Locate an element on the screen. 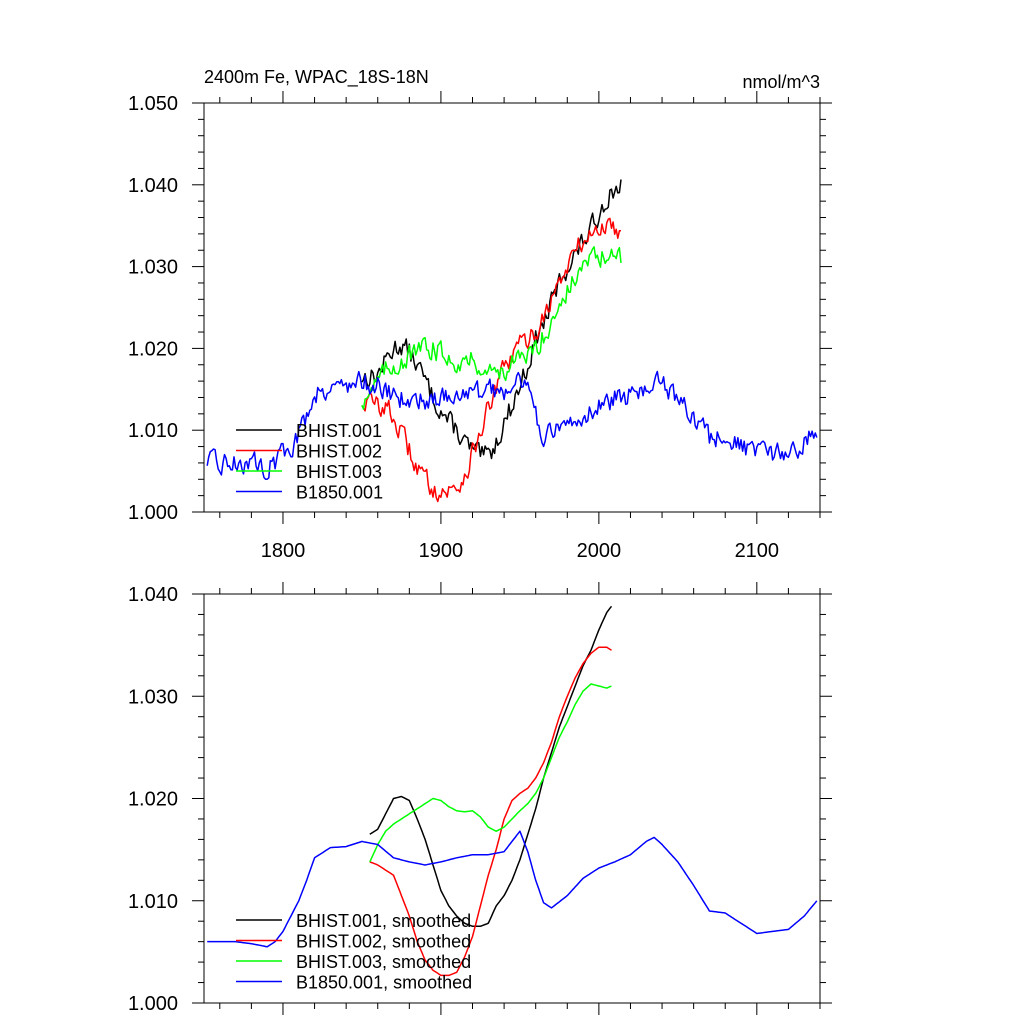 The image size is (1024, 1024). y-tick-label: 1.050 is located at coordinates (153, 104).